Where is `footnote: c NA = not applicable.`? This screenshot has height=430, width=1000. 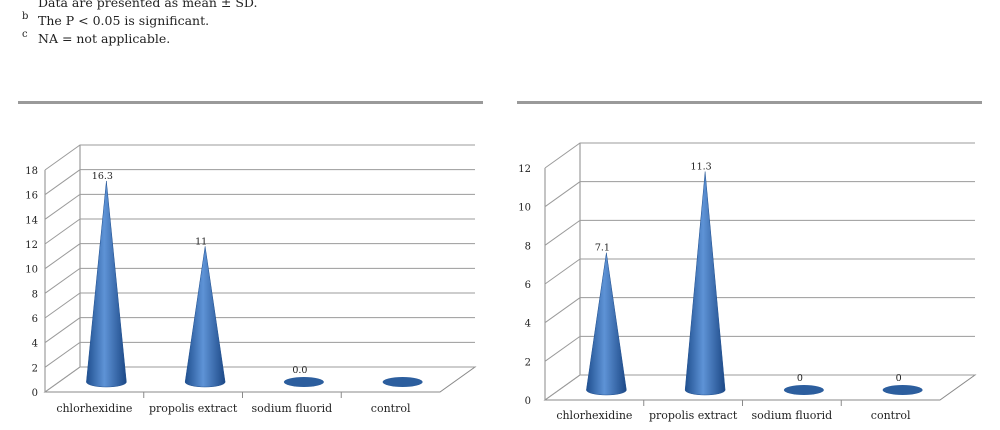
footnote: c NA = not applicable. is located at coordinates (139, 38).